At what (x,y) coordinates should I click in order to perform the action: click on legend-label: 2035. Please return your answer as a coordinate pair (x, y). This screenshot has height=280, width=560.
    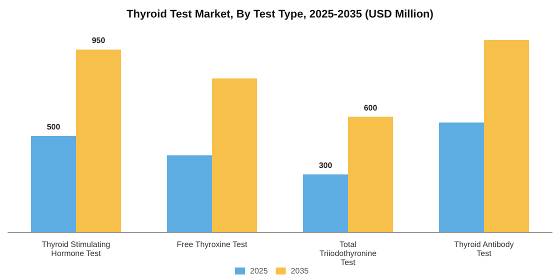
    Looking at the image, I should click on (300, 271).